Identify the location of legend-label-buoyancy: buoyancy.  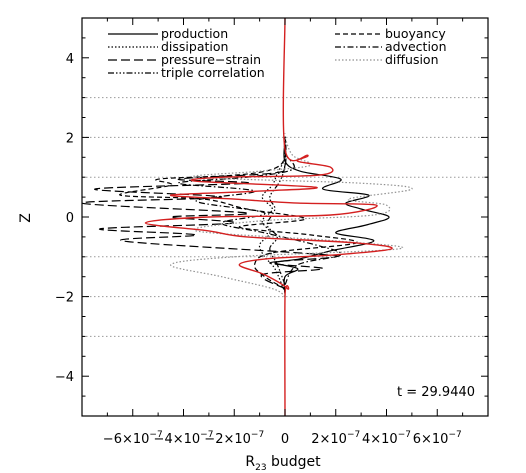
(415, 33).